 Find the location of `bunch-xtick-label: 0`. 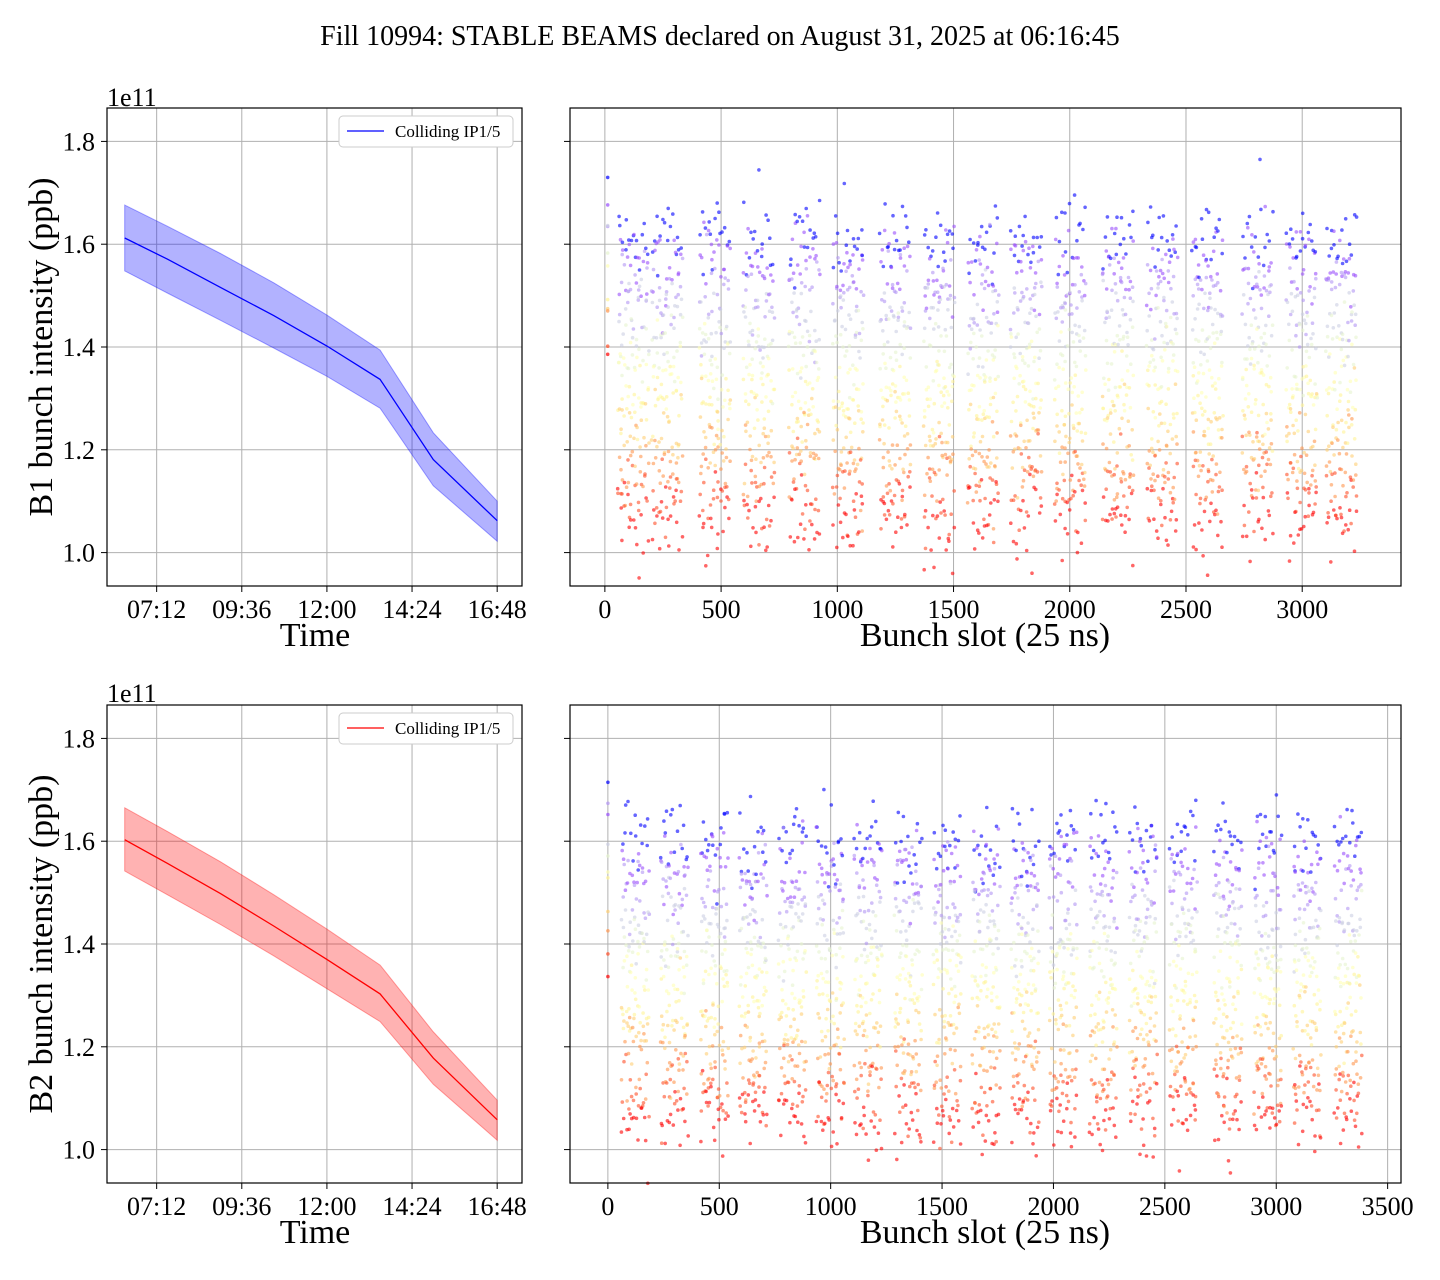

bunch-xtick-label: 0 is located at coordinates (607, 1206).